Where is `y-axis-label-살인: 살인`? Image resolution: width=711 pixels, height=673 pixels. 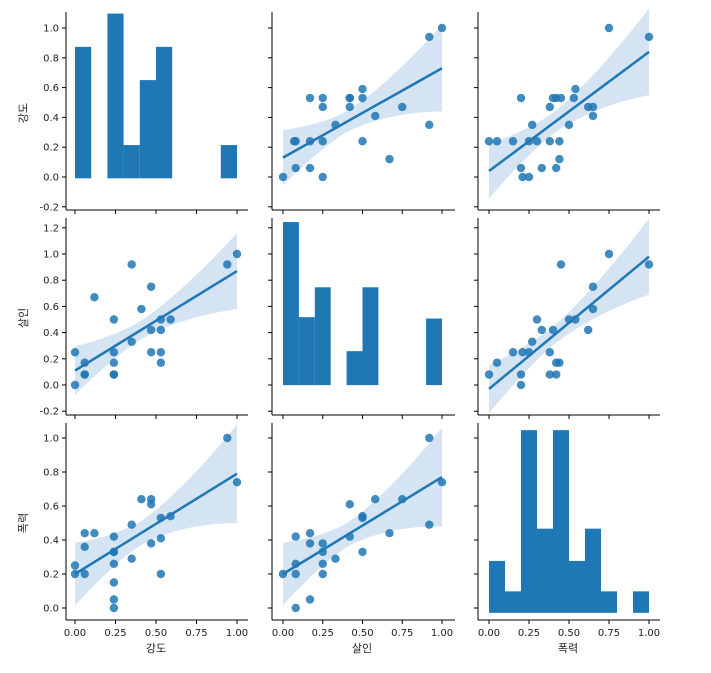 y-axis-label-살인: 살인 is located at coordinates (23, 318).